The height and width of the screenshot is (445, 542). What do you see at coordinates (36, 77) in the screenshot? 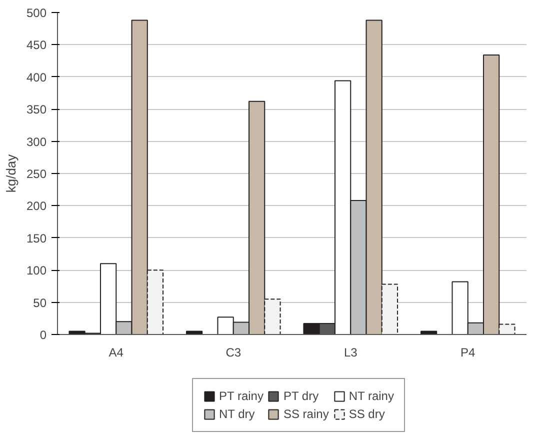
I see `y-tick-label: 400` at bounding box center [36, 77].